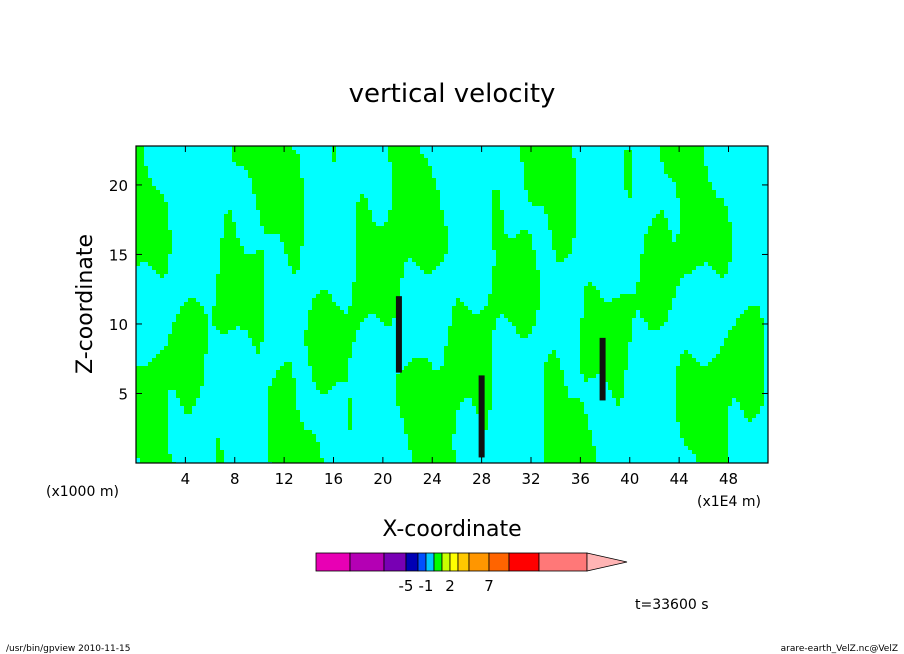  What do you see at coordinates (580, 479) in the screenshot?
I see `x-tick-label: 36` at bounding box center [580, 479].